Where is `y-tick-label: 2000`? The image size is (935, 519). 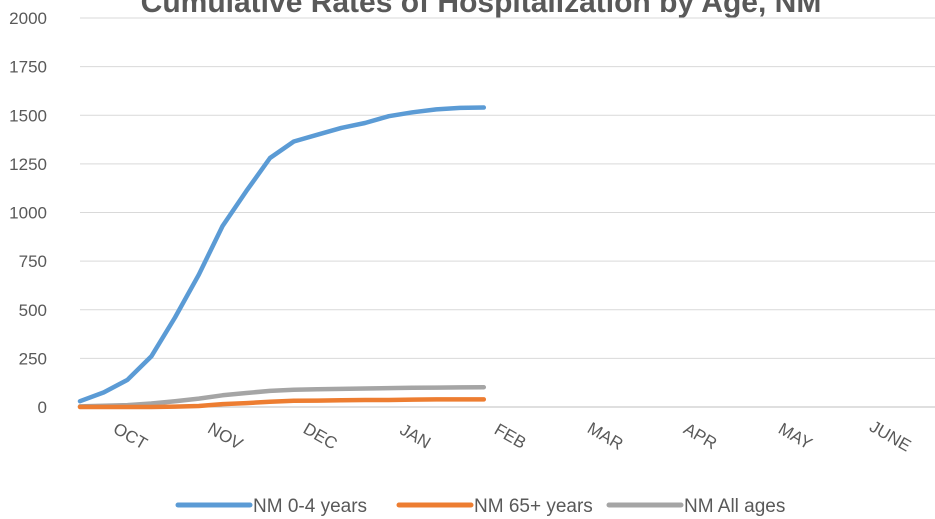
y-tick-label: 2000 is located at coordinates (28, 18).